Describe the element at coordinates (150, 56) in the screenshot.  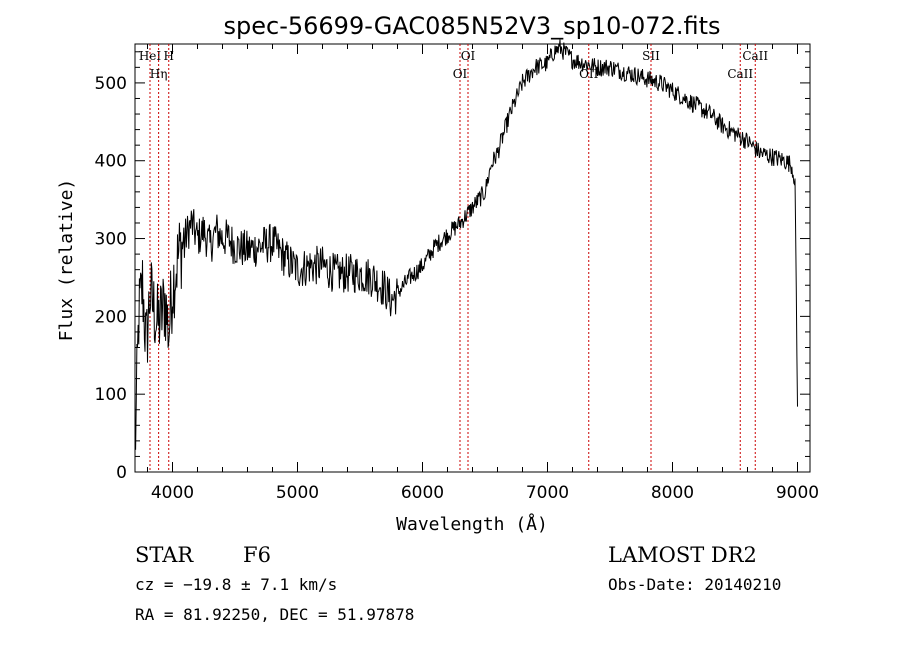
I see `spectral-line-label: HeI` at that location.